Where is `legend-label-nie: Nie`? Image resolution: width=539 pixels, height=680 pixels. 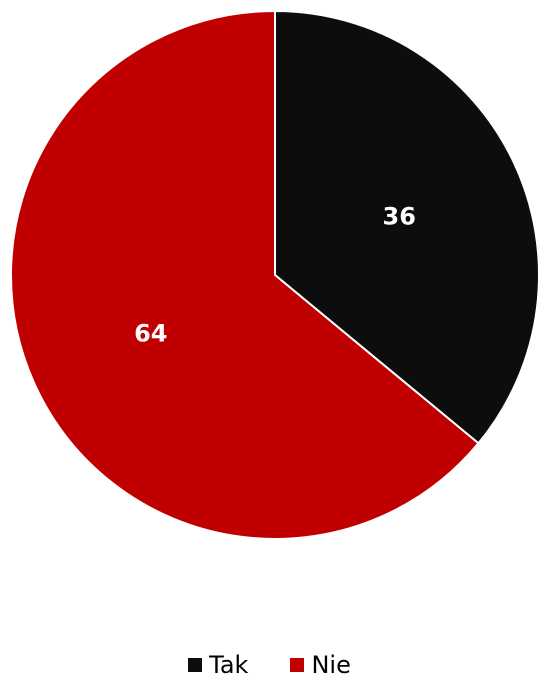 legend-label-nie: Nie is located at coordinates (331, 665).